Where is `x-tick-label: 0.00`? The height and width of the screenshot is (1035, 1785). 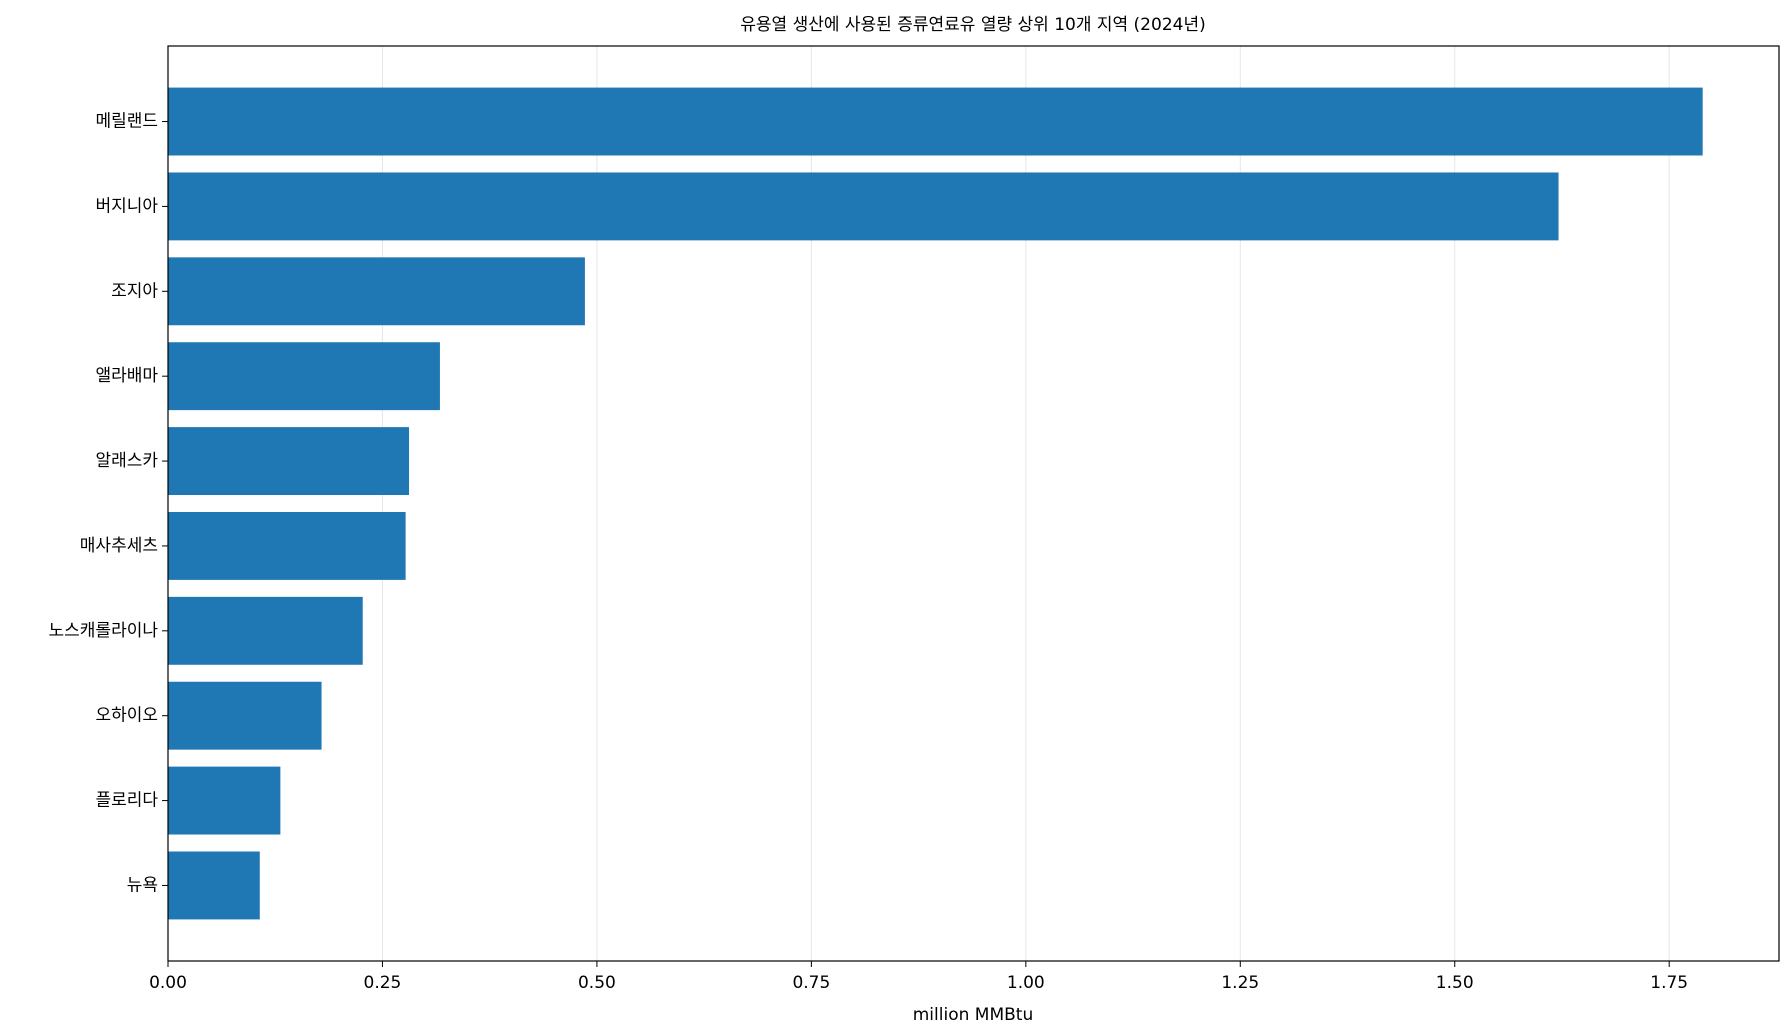
x-tick-label: 0.00 is located at coordinates (168, 983).